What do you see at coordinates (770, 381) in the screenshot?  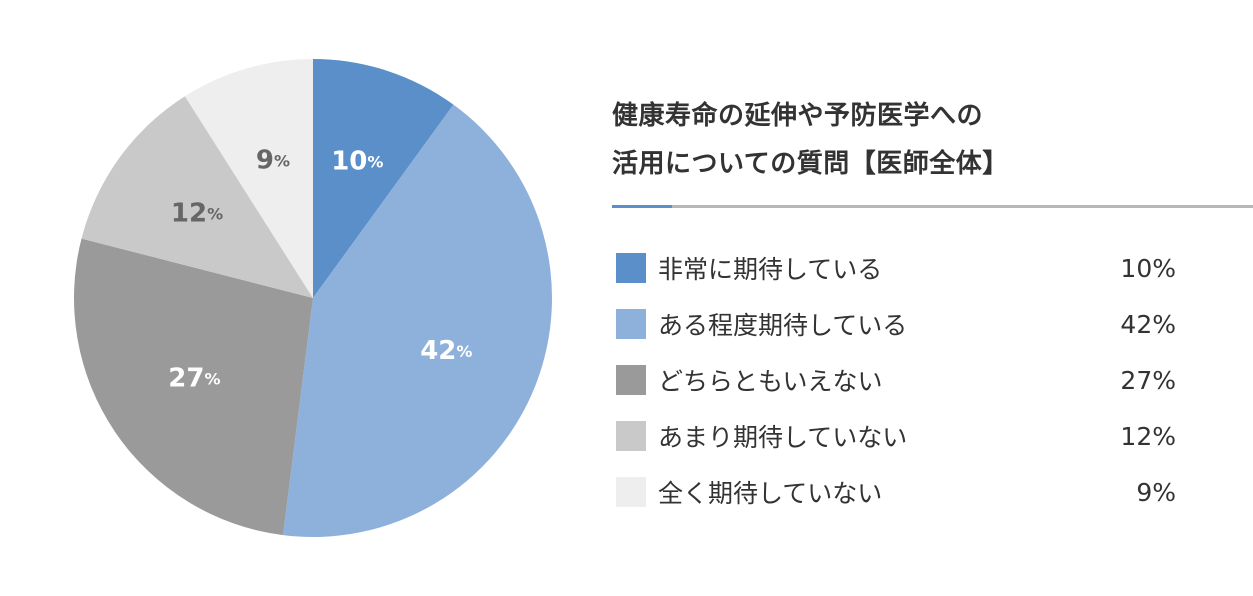 I see `legend-label: どちらともいえない` at bounding box center [770, 381].